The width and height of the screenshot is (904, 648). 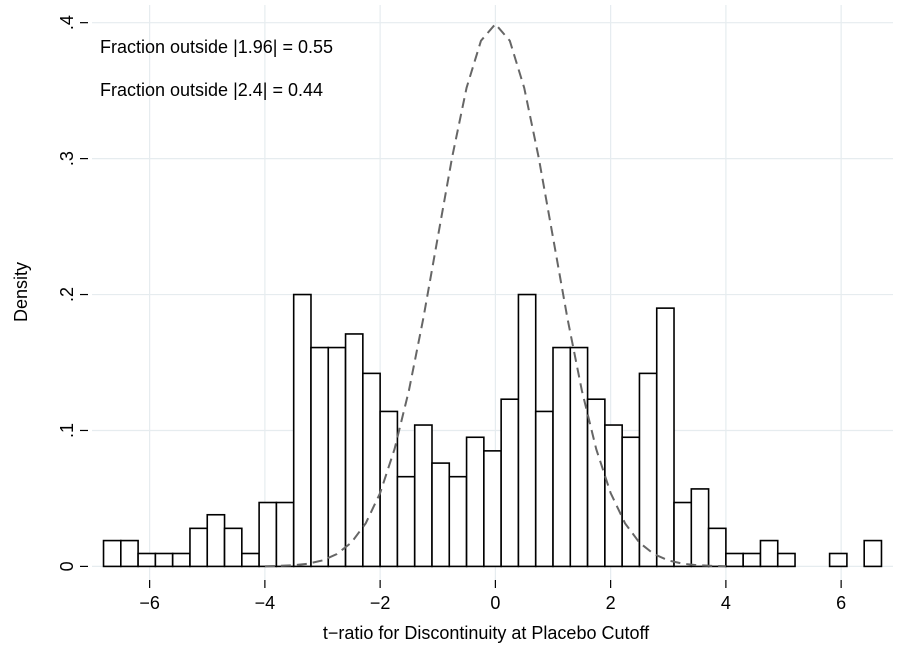 I want to click on annotation: Fraction outside |2.4| = 0.44, so click(x=211, y=90).